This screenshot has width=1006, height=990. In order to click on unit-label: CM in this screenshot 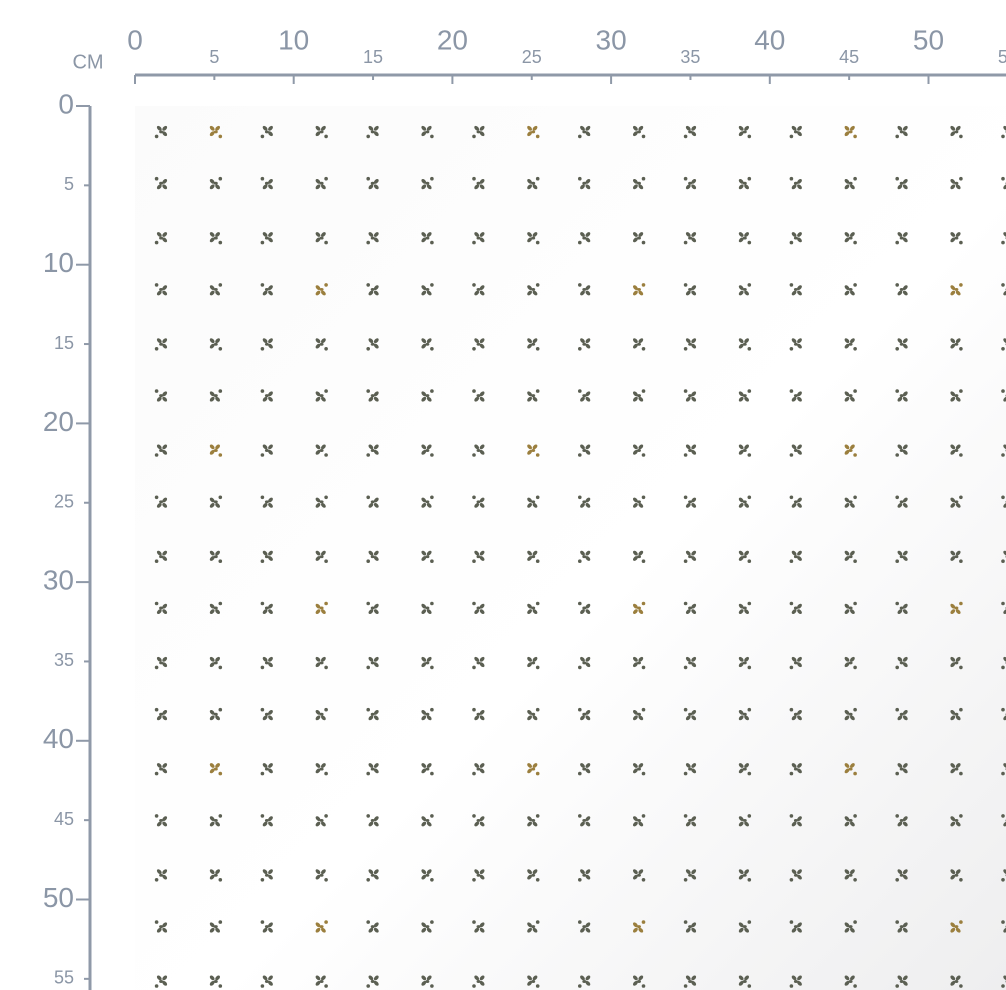, I will do `click(87, 62)`.